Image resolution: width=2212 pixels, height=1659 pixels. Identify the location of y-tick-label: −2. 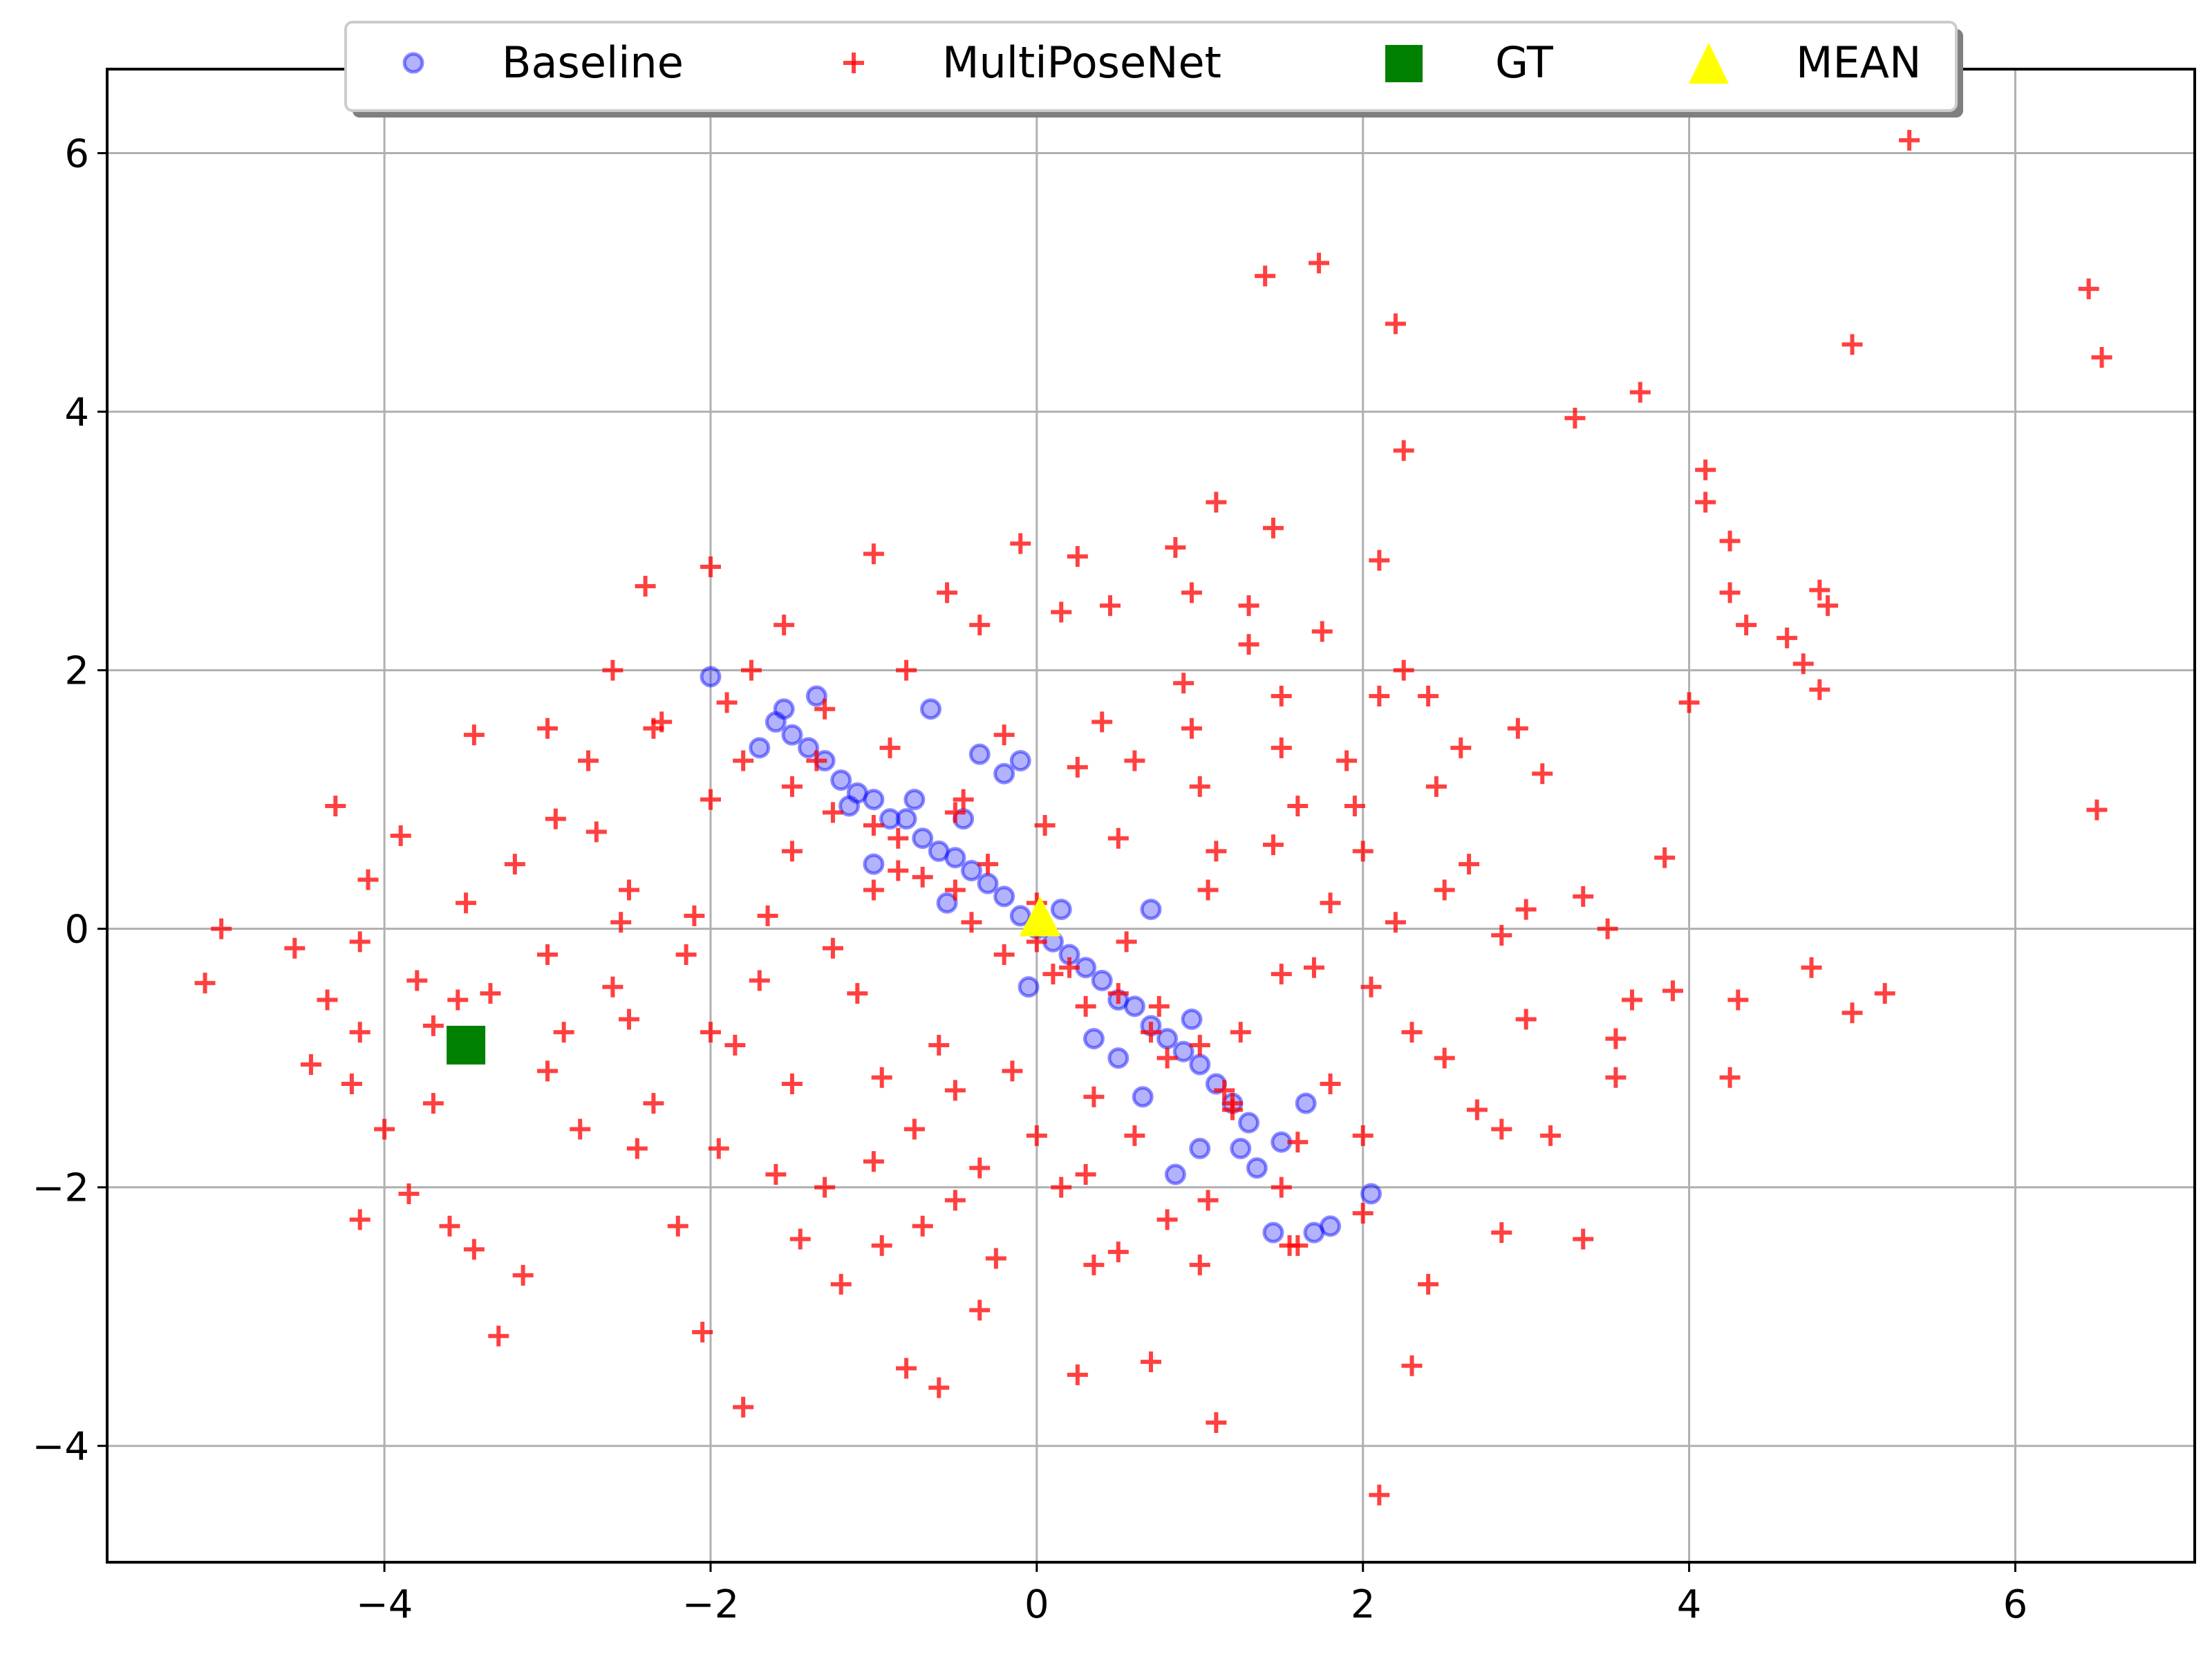
(61, 1188).